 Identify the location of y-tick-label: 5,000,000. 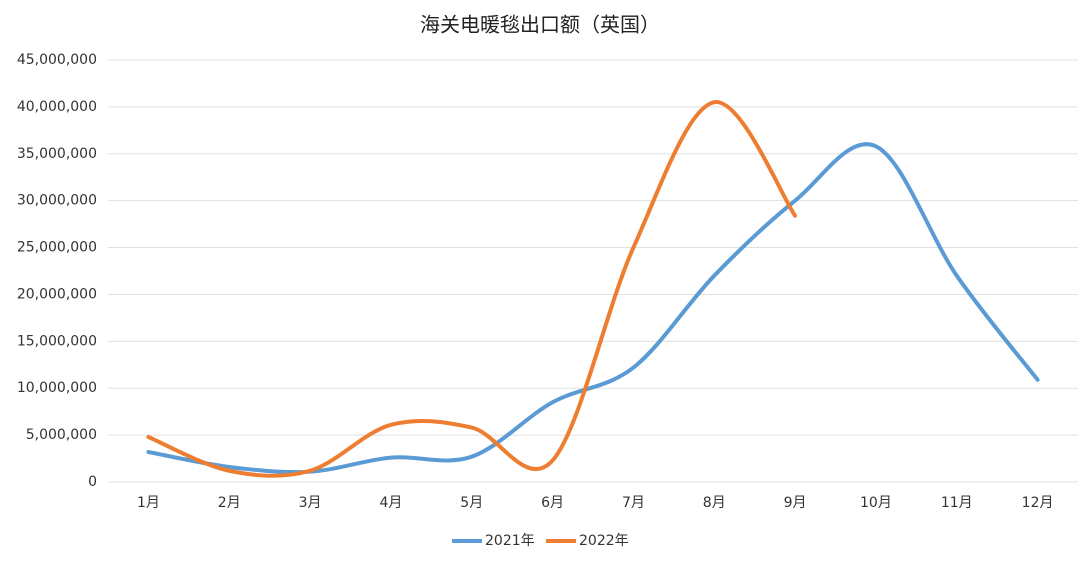
(61, 435).